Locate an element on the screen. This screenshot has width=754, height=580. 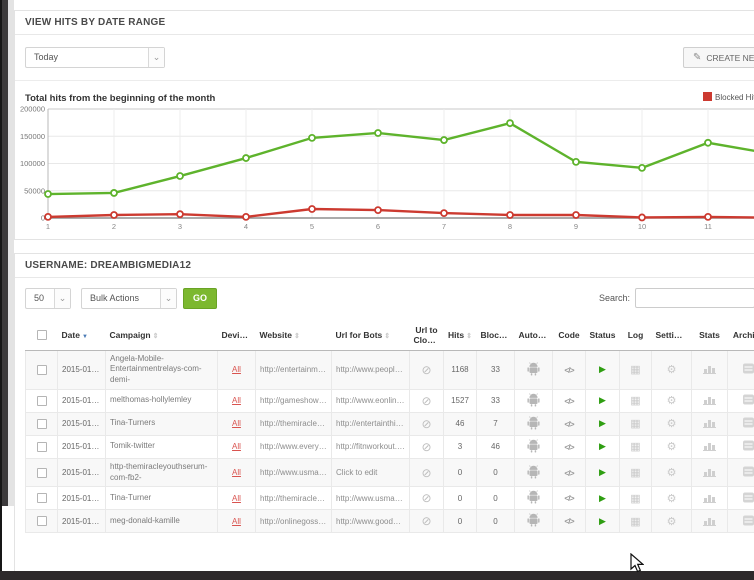
window-scroll-gutter is located at coordinates (11, 253).